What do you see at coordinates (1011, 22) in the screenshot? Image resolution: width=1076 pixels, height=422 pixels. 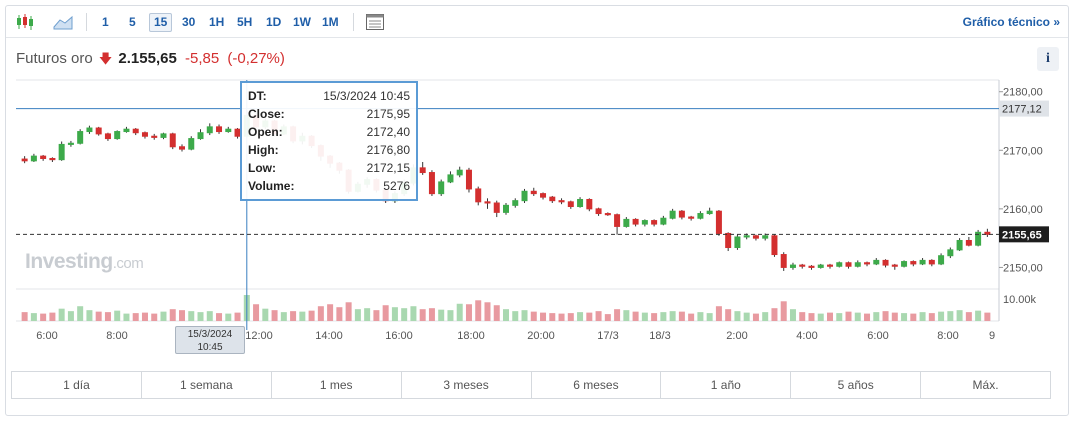 I see `technical-chart-link: Gráfico técnico »` at bounding box center [1011, 22].